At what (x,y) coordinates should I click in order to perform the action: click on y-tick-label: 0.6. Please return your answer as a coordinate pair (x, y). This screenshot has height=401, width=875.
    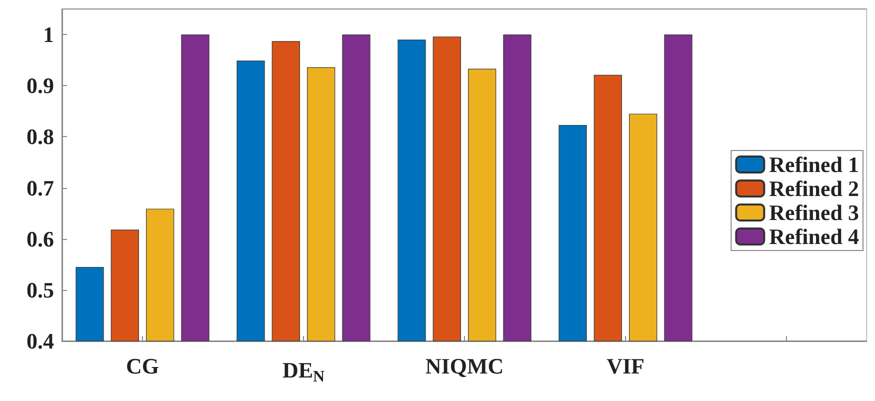
    Looking at the image, I should click on (40, 239).